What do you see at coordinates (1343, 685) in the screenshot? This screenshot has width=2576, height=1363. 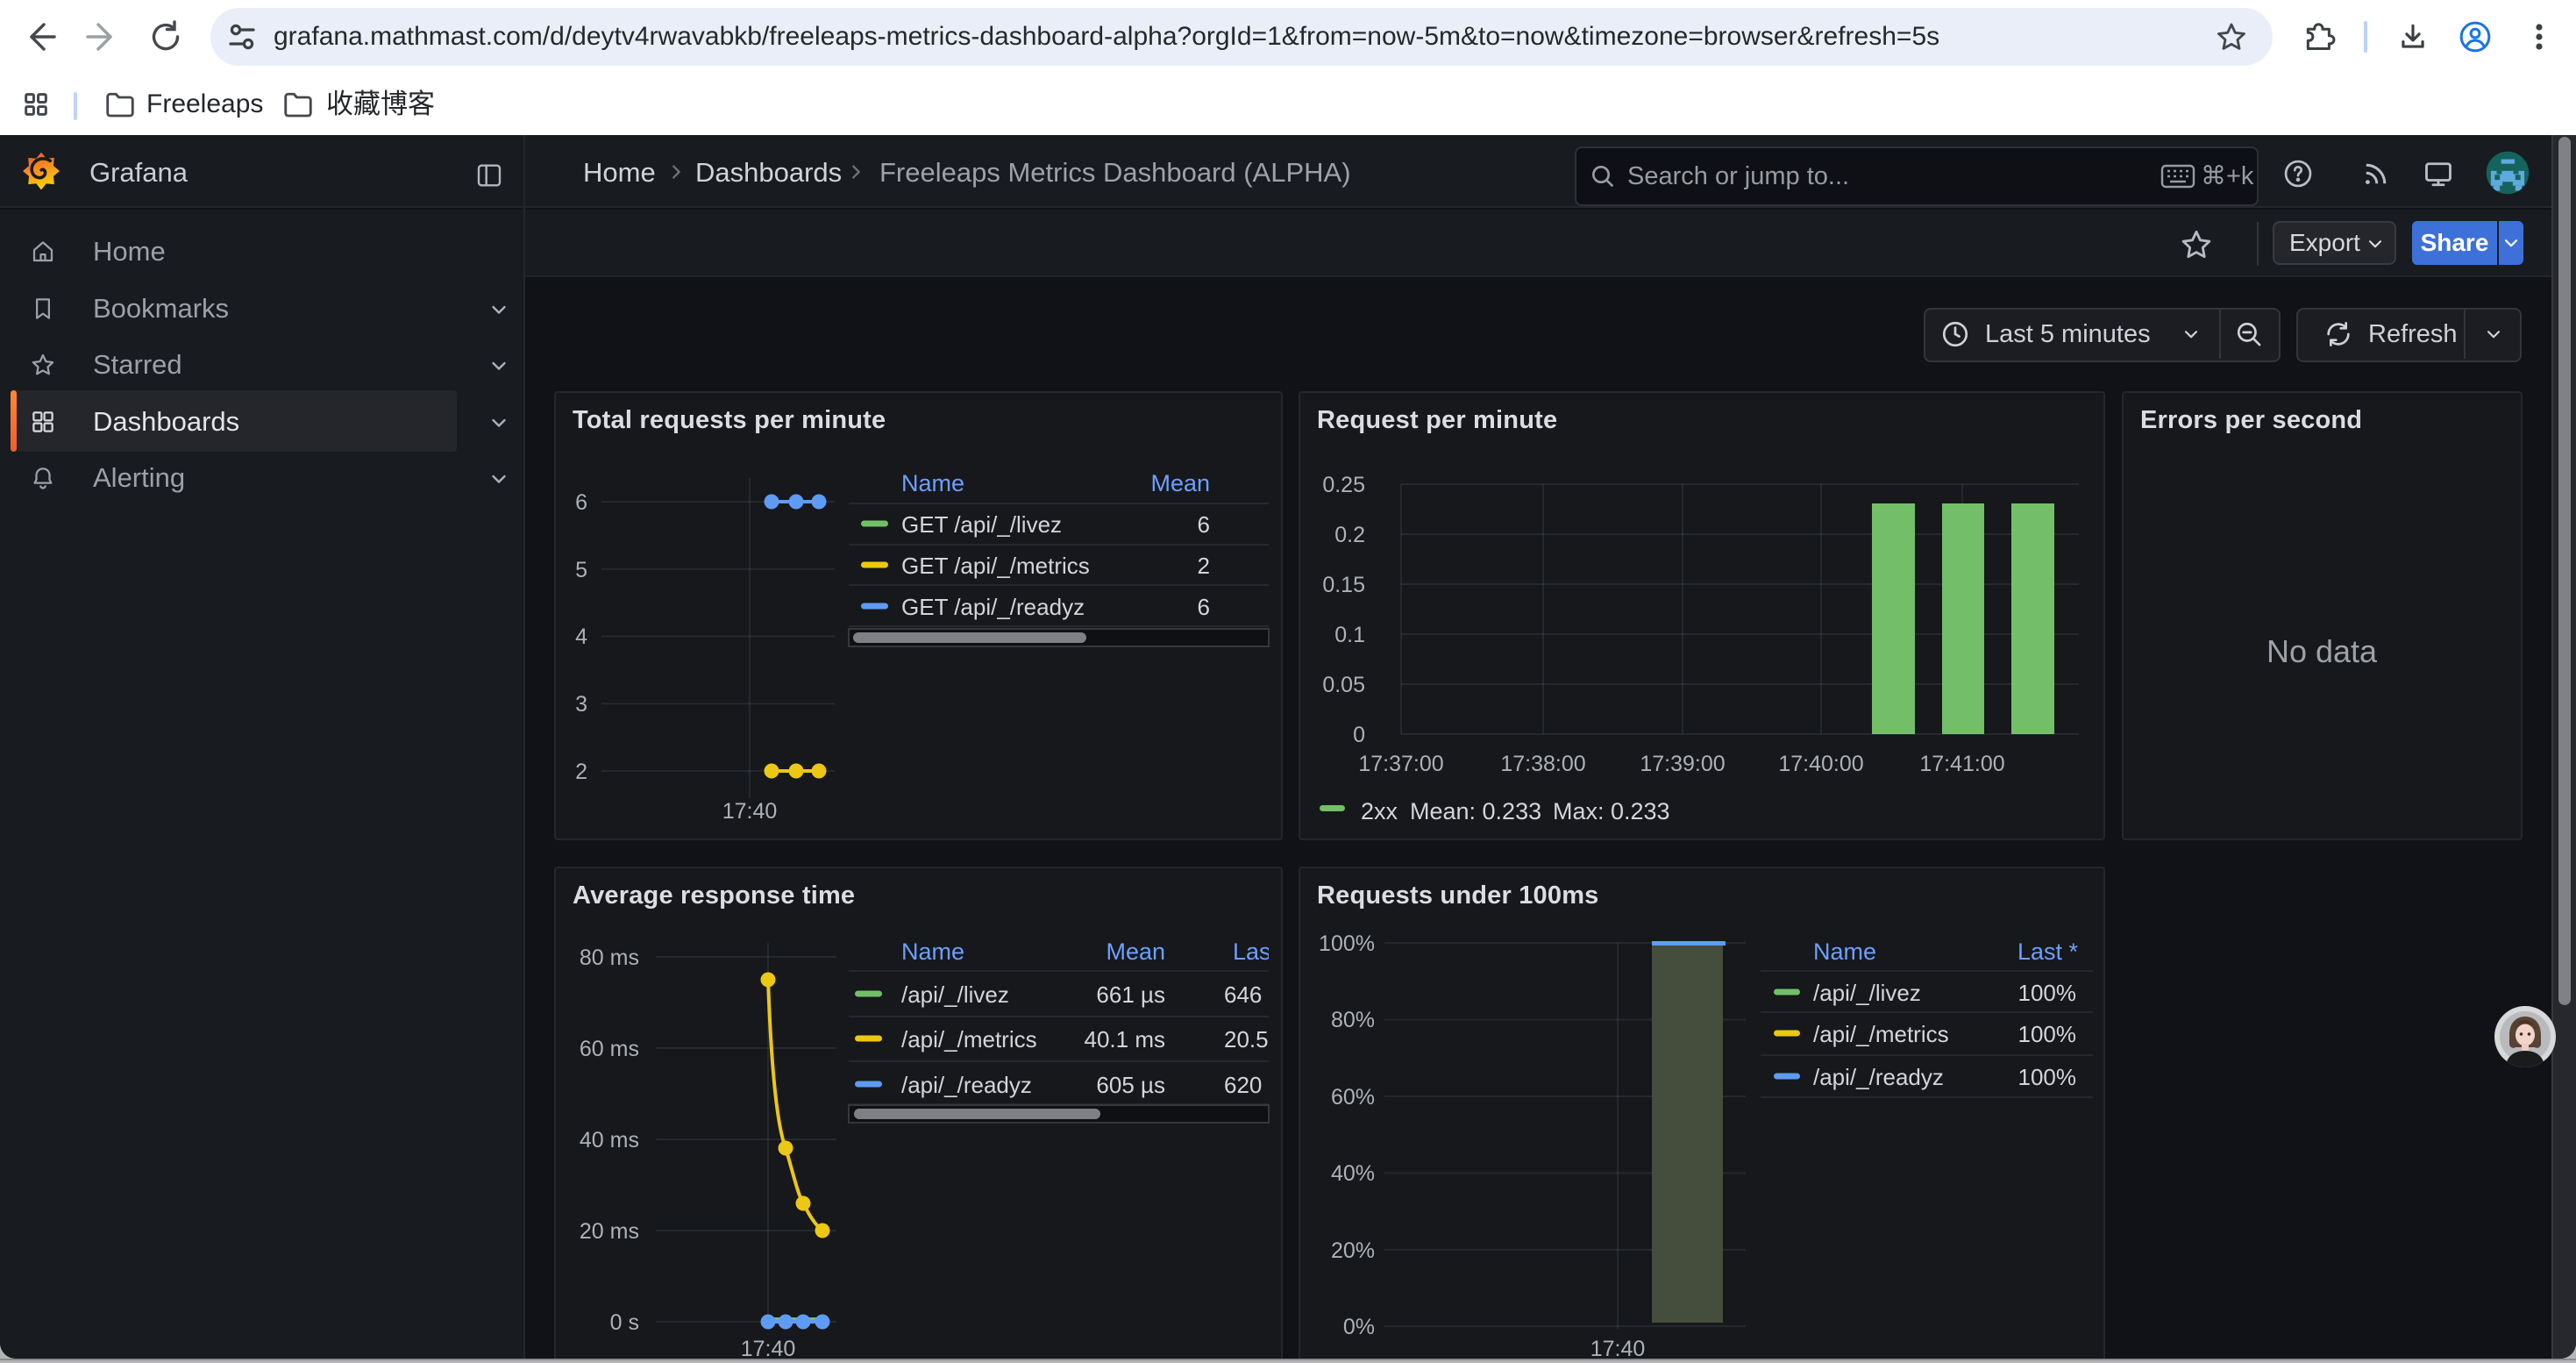 I see `svg-text: 0.05` at bounding box center [1343, 685].